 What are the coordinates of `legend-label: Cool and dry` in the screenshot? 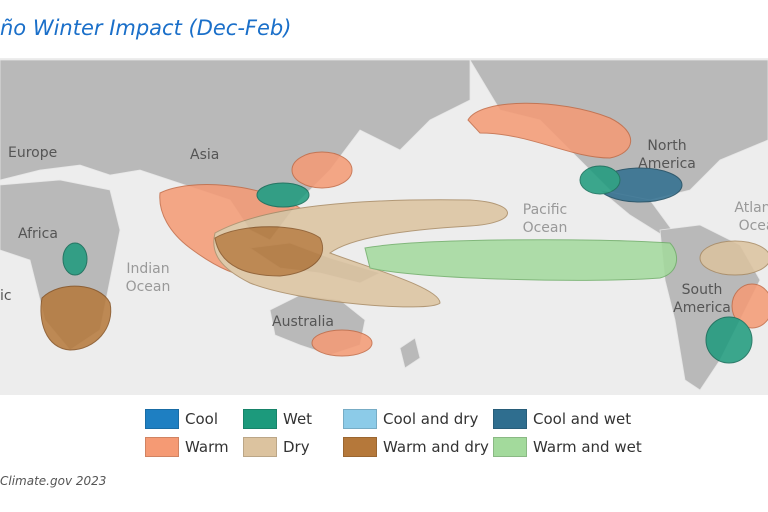 It's located at (431, 419).